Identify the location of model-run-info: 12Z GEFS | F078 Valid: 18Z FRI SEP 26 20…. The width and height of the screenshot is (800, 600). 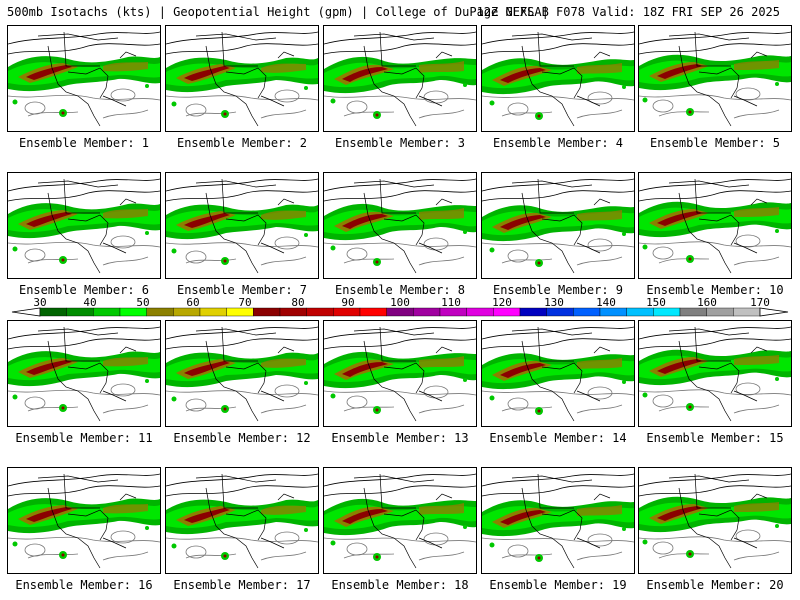
(628, 12).